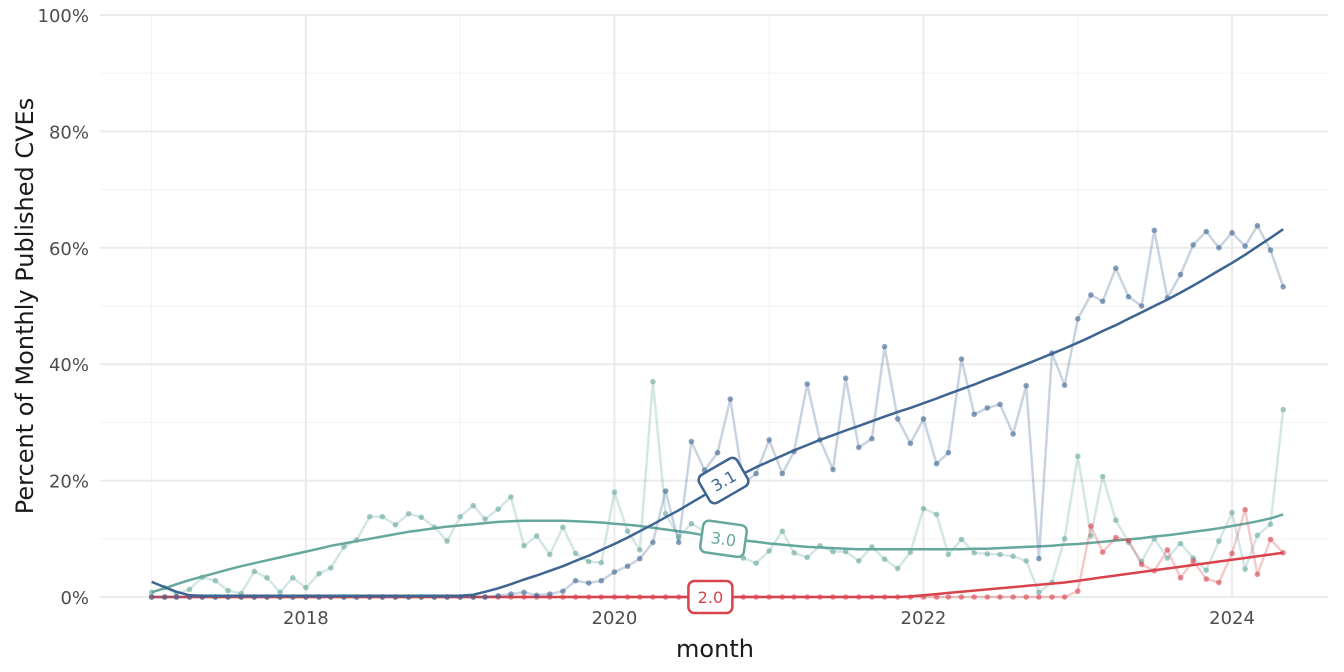  Describe the element at coordinates (769, 618) in the screenshot. I see `x-axis-ticks: 2018 2020 2022 2024` at that location.